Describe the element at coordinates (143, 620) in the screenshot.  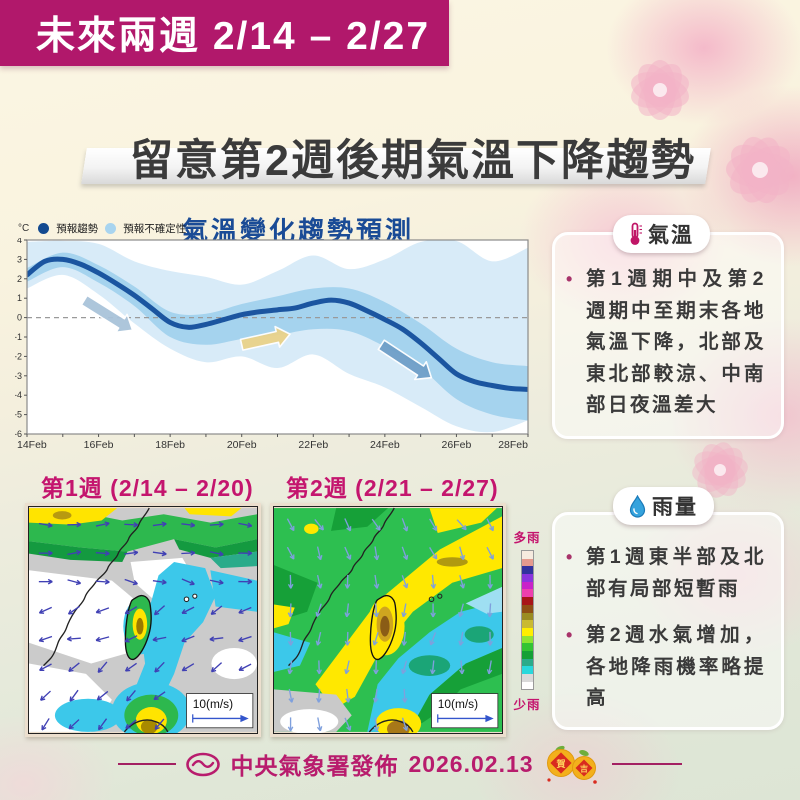
I see `week1-rain-map: 10(m/s)` at that location.